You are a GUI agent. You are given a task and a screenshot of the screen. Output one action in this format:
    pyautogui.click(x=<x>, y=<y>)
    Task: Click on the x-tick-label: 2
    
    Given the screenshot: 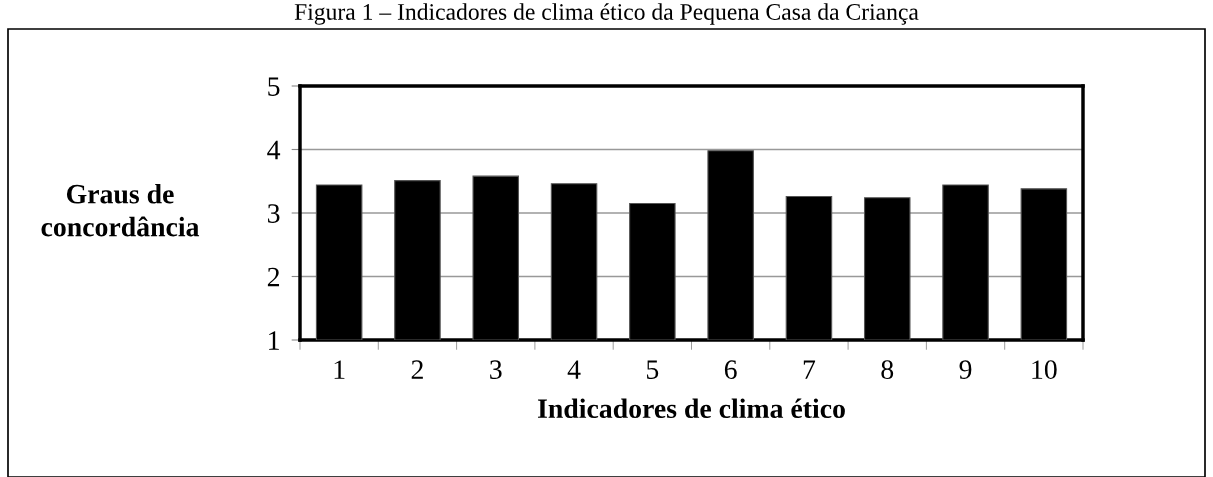 What is the action you would take?
    pyautogui.click(x=417, y=369)
    